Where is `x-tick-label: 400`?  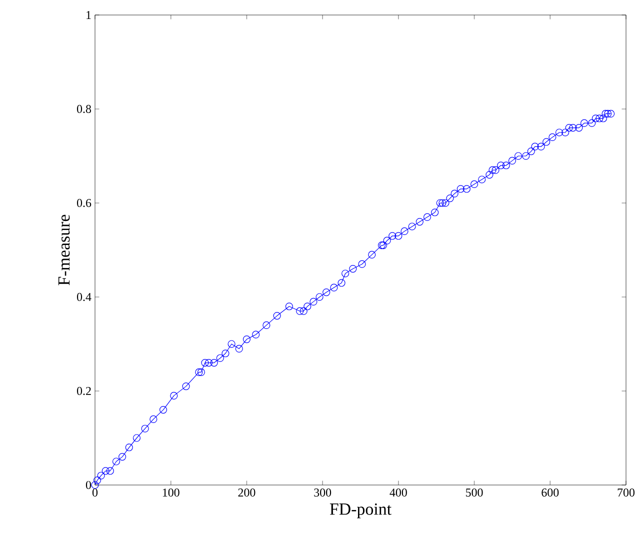 x-tick-label: 400 is located at coordinates (398, 492).